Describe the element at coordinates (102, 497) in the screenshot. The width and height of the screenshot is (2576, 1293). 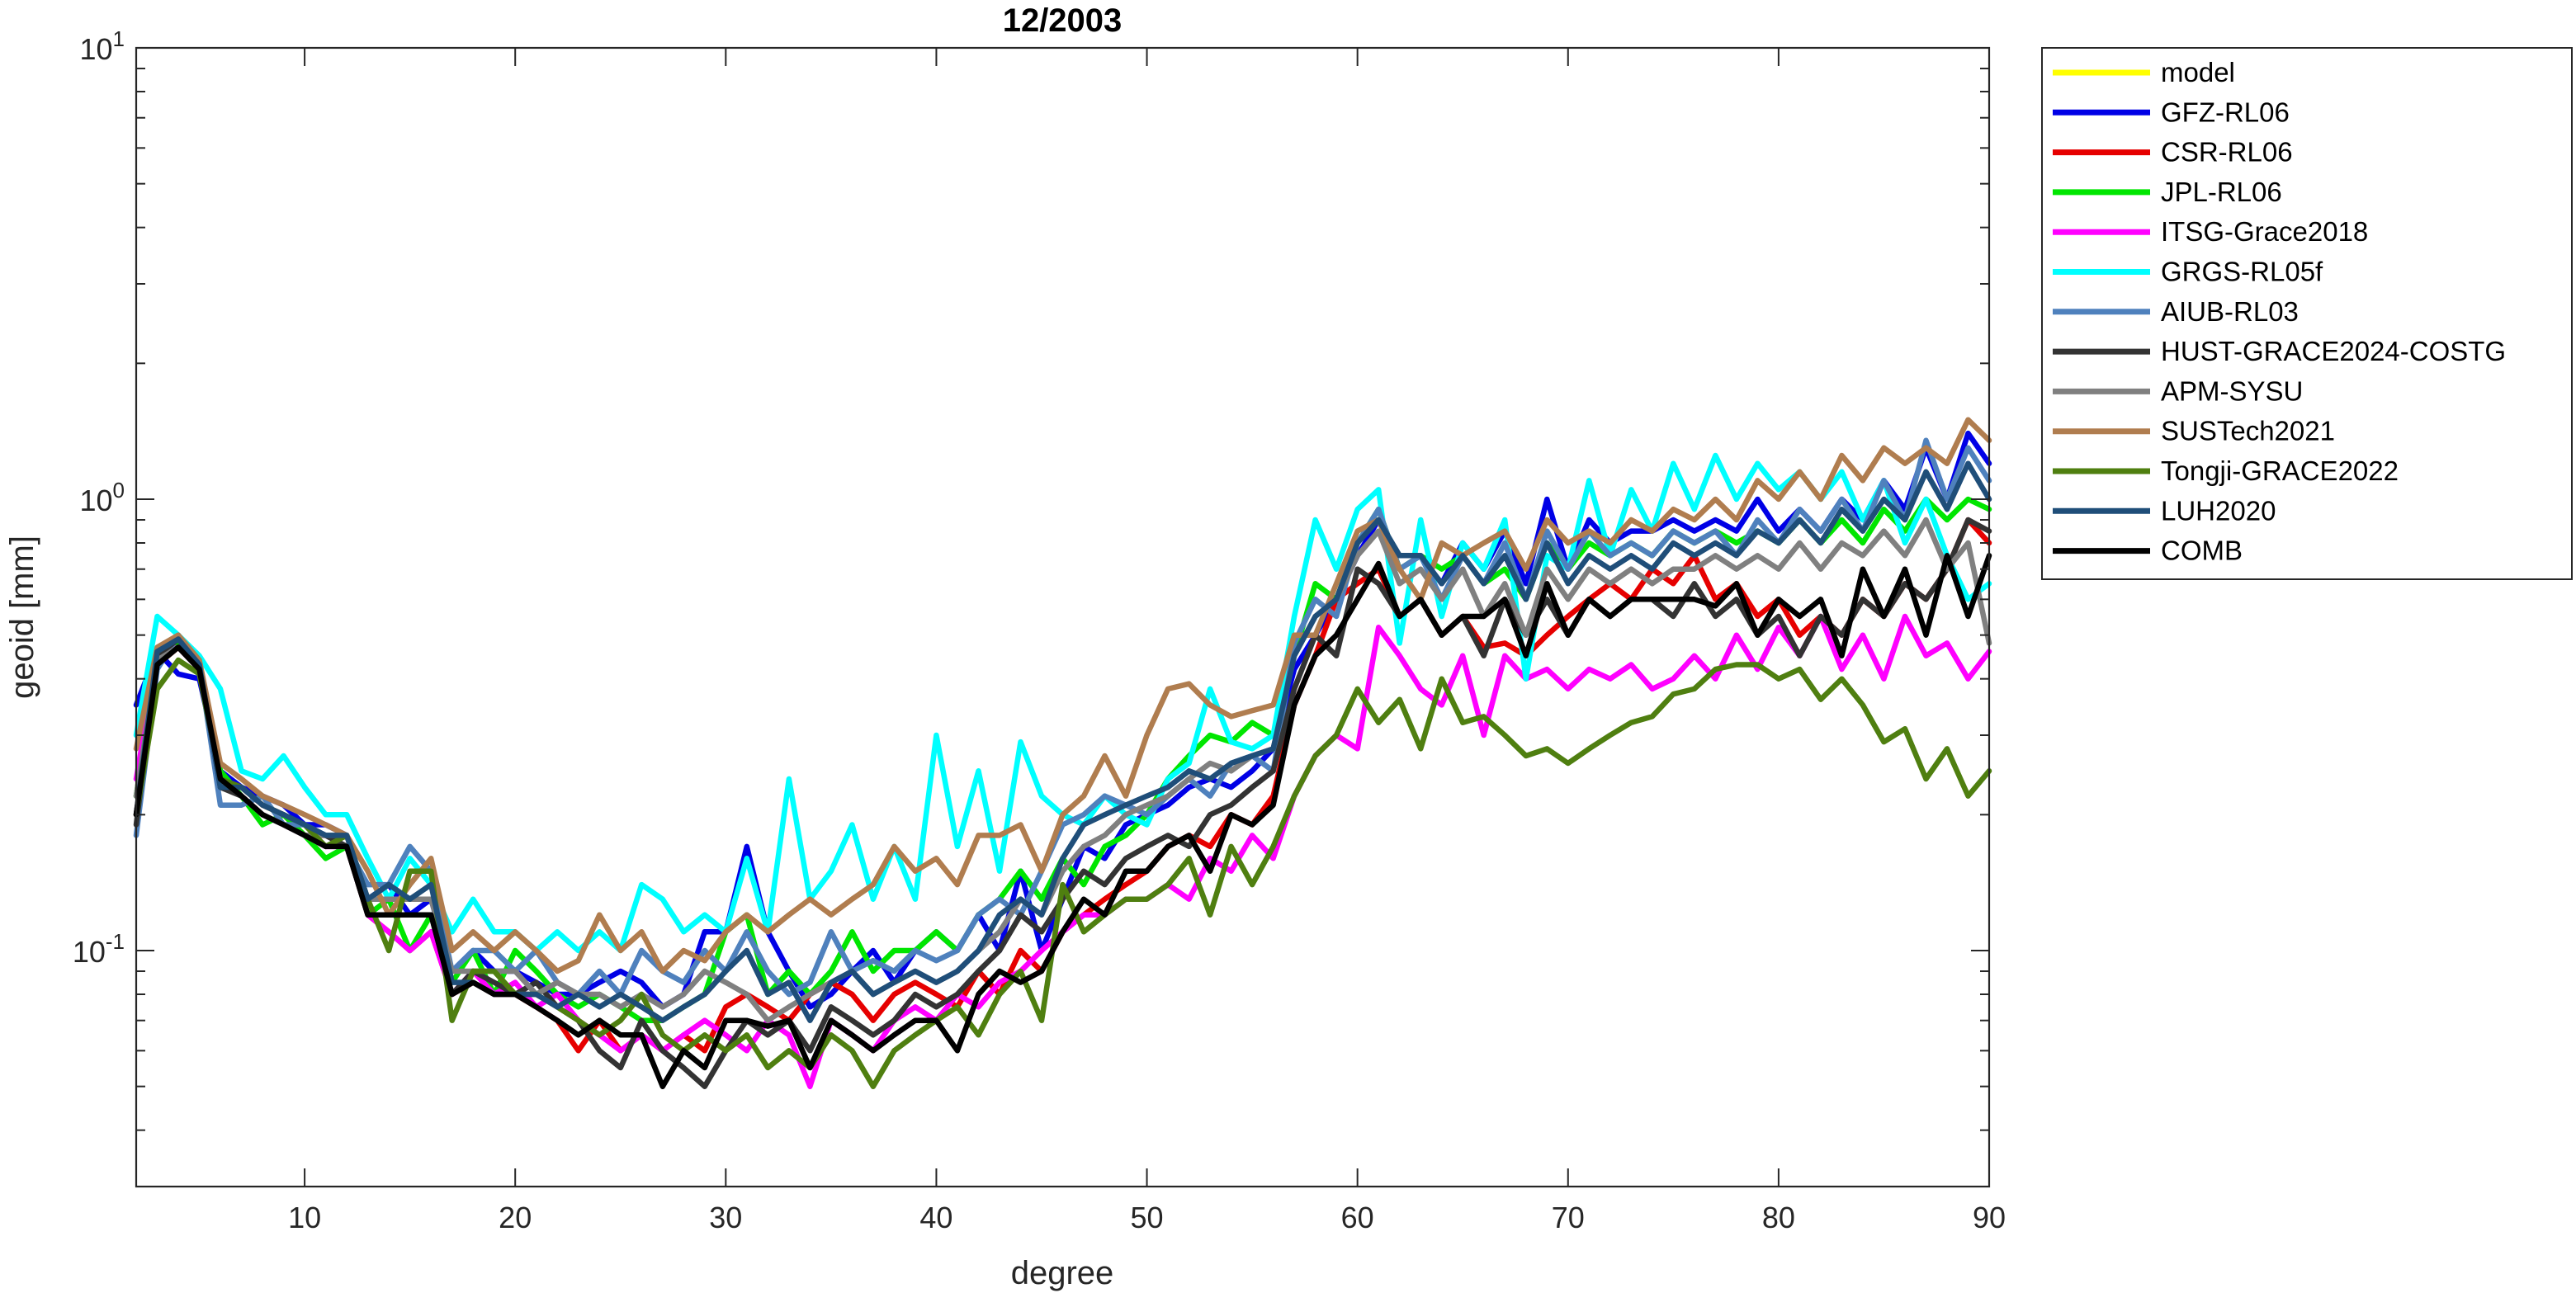
I see `y-tick-label: 10⁰` at that location.